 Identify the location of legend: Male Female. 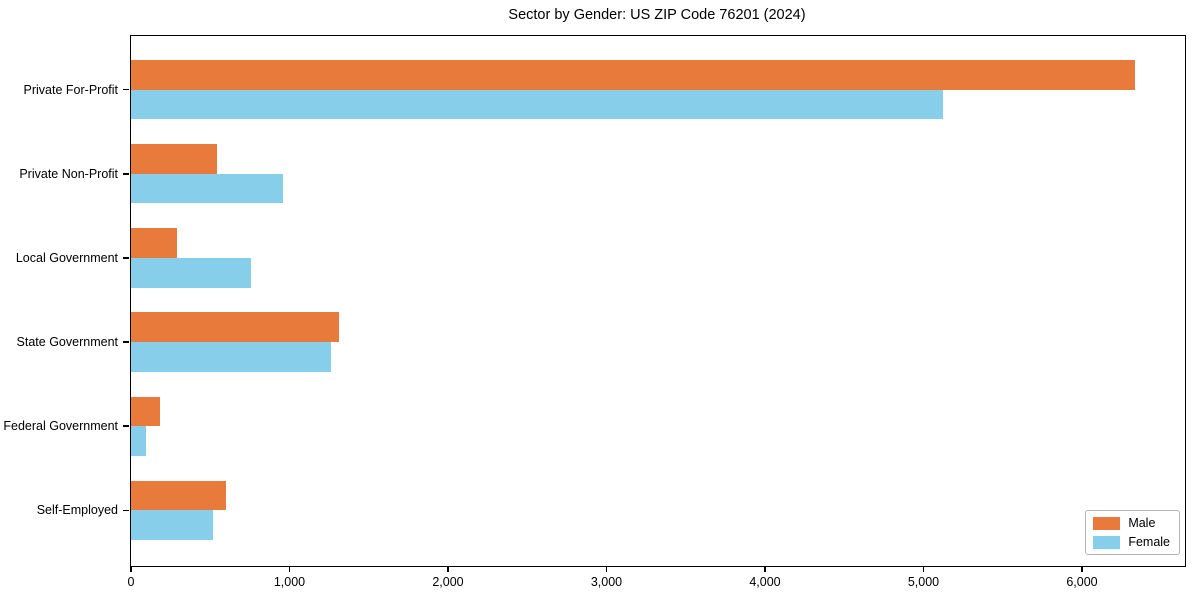
(1132, 532).